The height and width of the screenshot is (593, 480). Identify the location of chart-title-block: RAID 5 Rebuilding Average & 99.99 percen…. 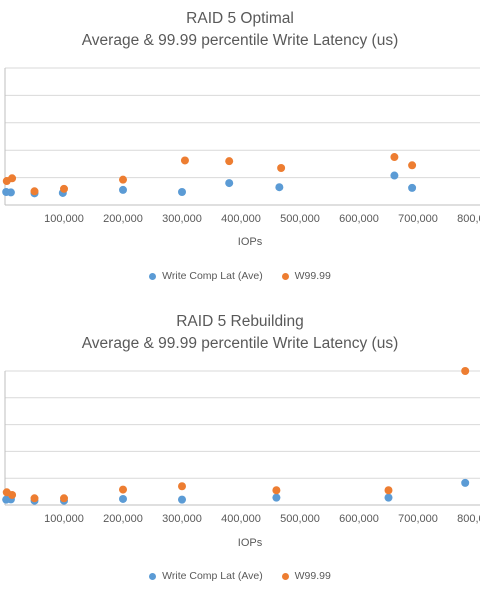
(240, 333).